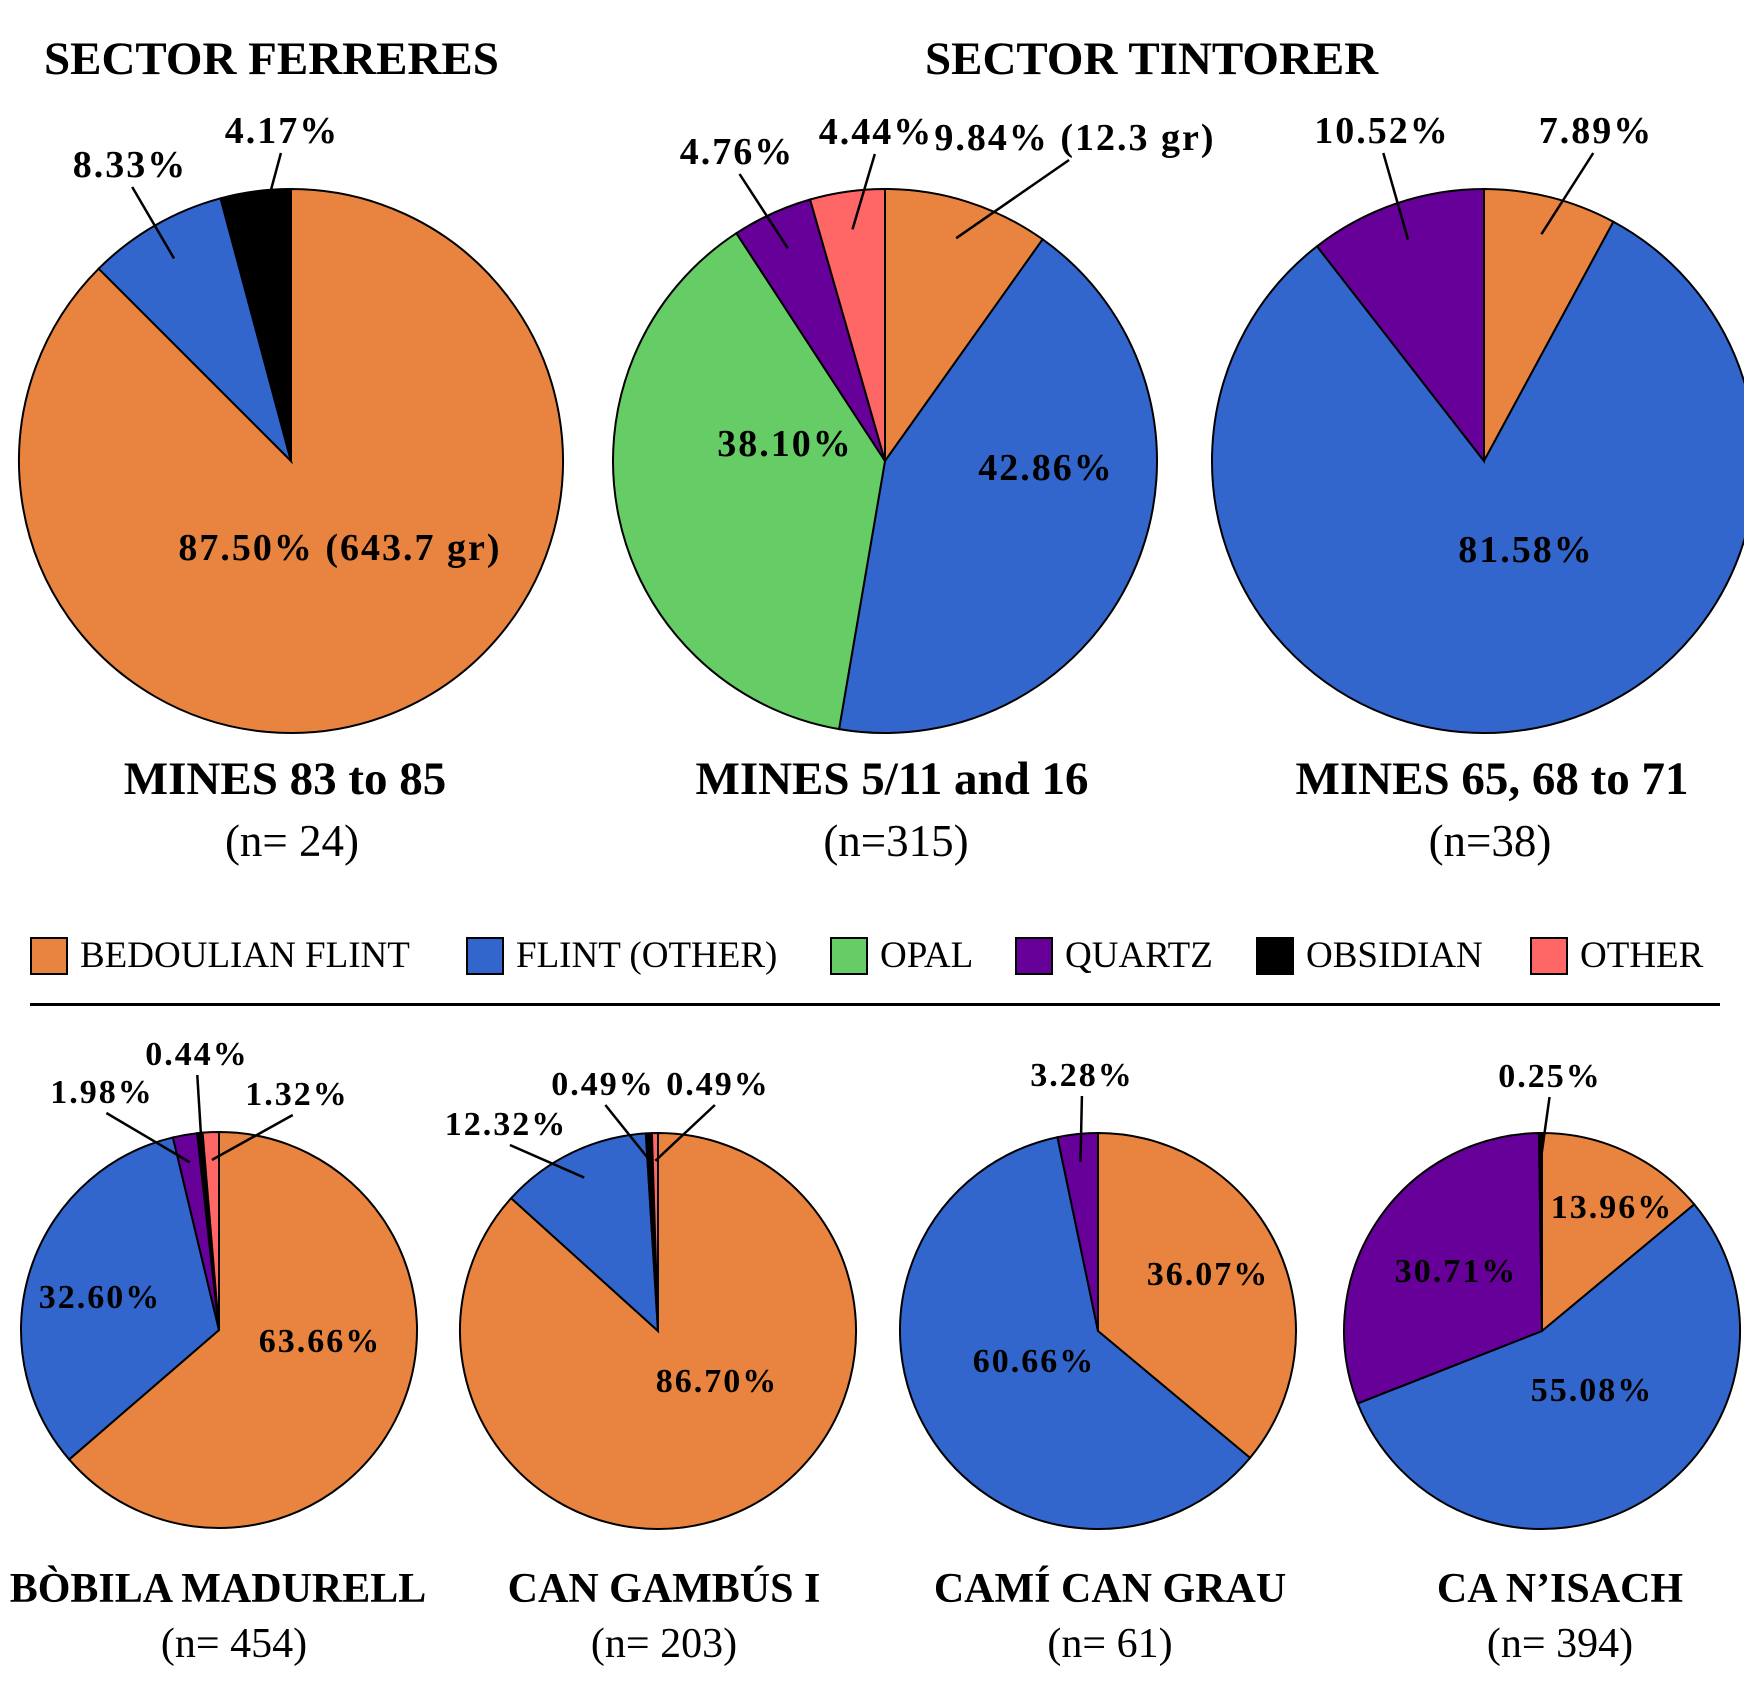 The height and width of the screenshot is (1698, 1744). Describe the element at coordinates (1596, 131) in the screenshot. I see `slice-label: 7.89%` at that location.